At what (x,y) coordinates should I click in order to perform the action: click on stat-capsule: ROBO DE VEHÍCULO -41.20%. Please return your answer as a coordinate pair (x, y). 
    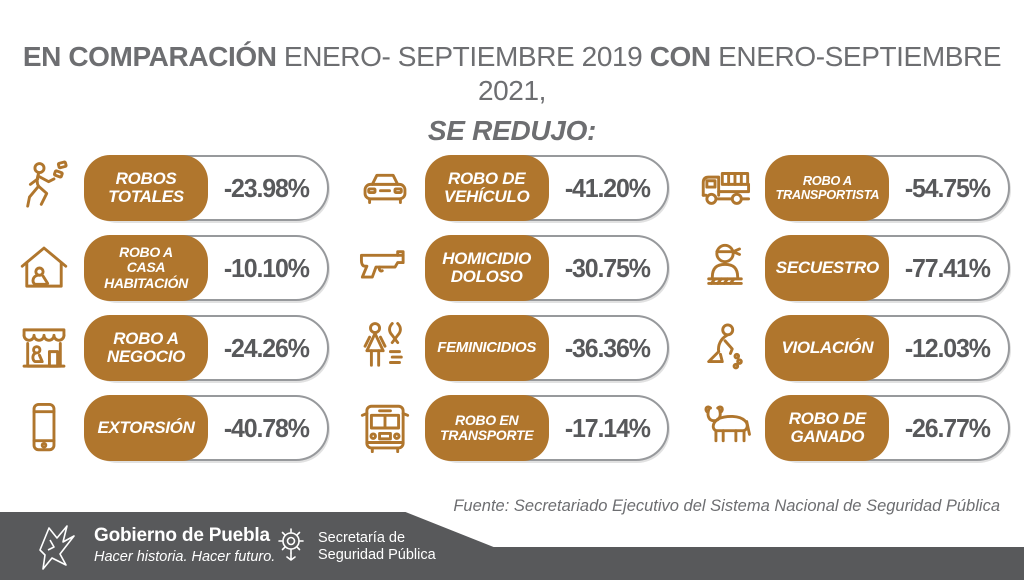
    Looking at the image, I should click on (547, 188).